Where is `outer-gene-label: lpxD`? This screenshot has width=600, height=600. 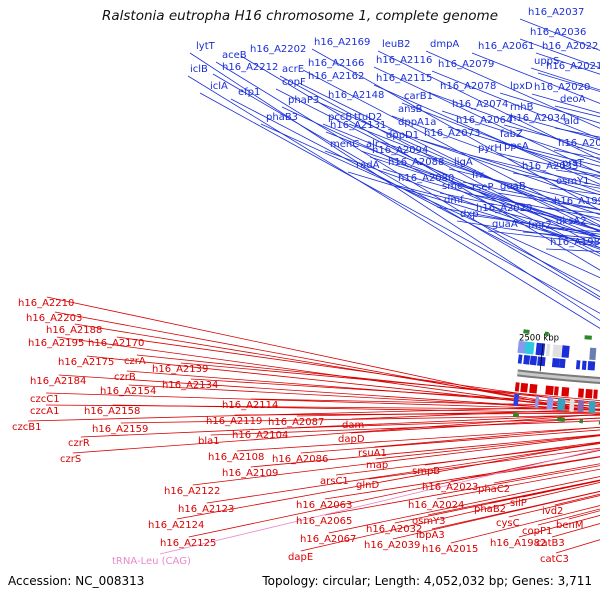
outer-gene-label: lpxD is located at coordinates (521, 86).